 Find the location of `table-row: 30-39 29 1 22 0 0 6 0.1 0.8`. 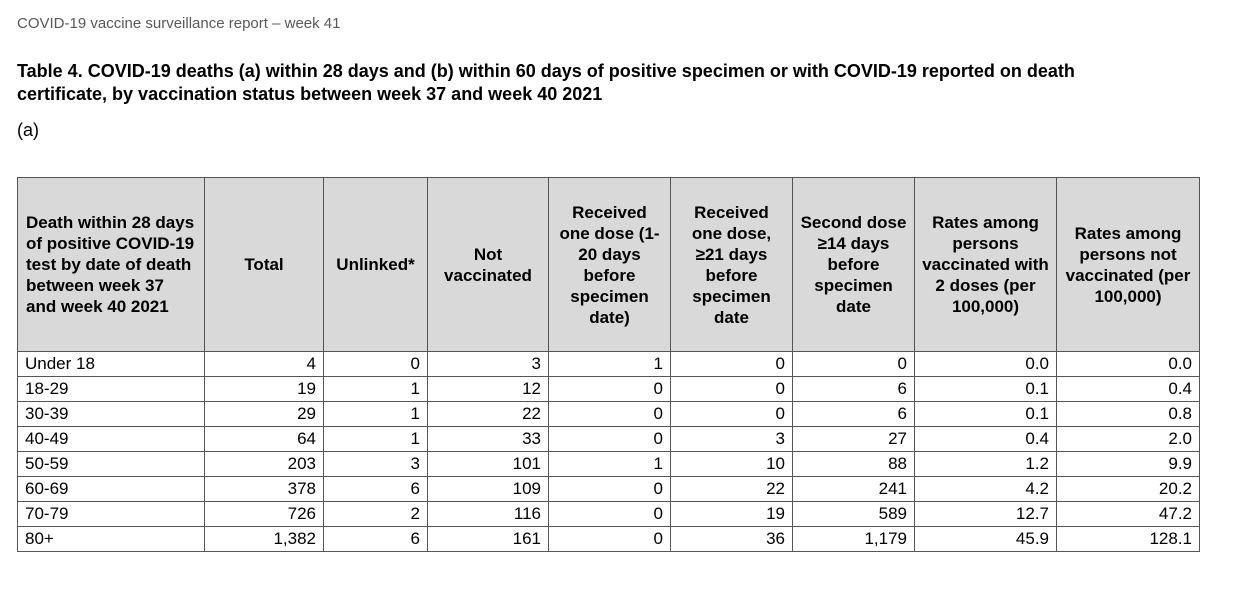

table-row: 30-39 29 1 22 0 0 6 0.1 0.8 is located at coordinates (608, 414).